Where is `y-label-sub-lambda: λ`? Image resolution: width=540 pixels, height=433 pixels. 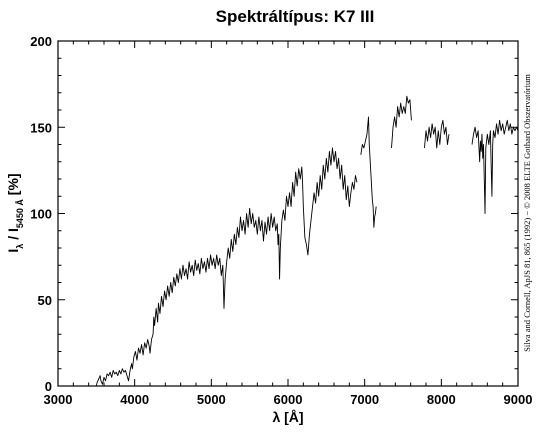 y-label-sub-lambda: λ is located at coordinates (20, 246).